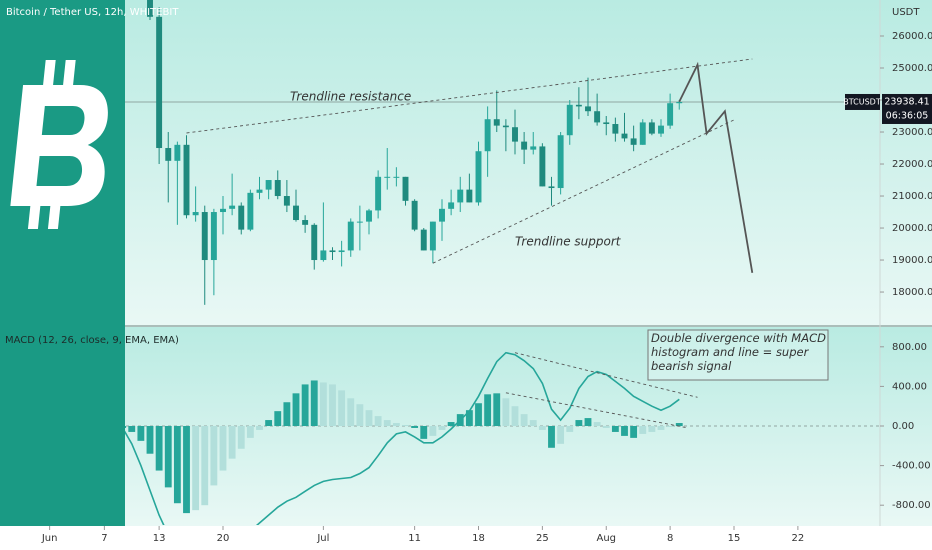 Image resolution: width=932 pixels, height=550 pixels. What do you see at coordinates (912, 196) in the screenshot?
I see `y-tick-label: 21000.00` at bounding box center [912, 196].